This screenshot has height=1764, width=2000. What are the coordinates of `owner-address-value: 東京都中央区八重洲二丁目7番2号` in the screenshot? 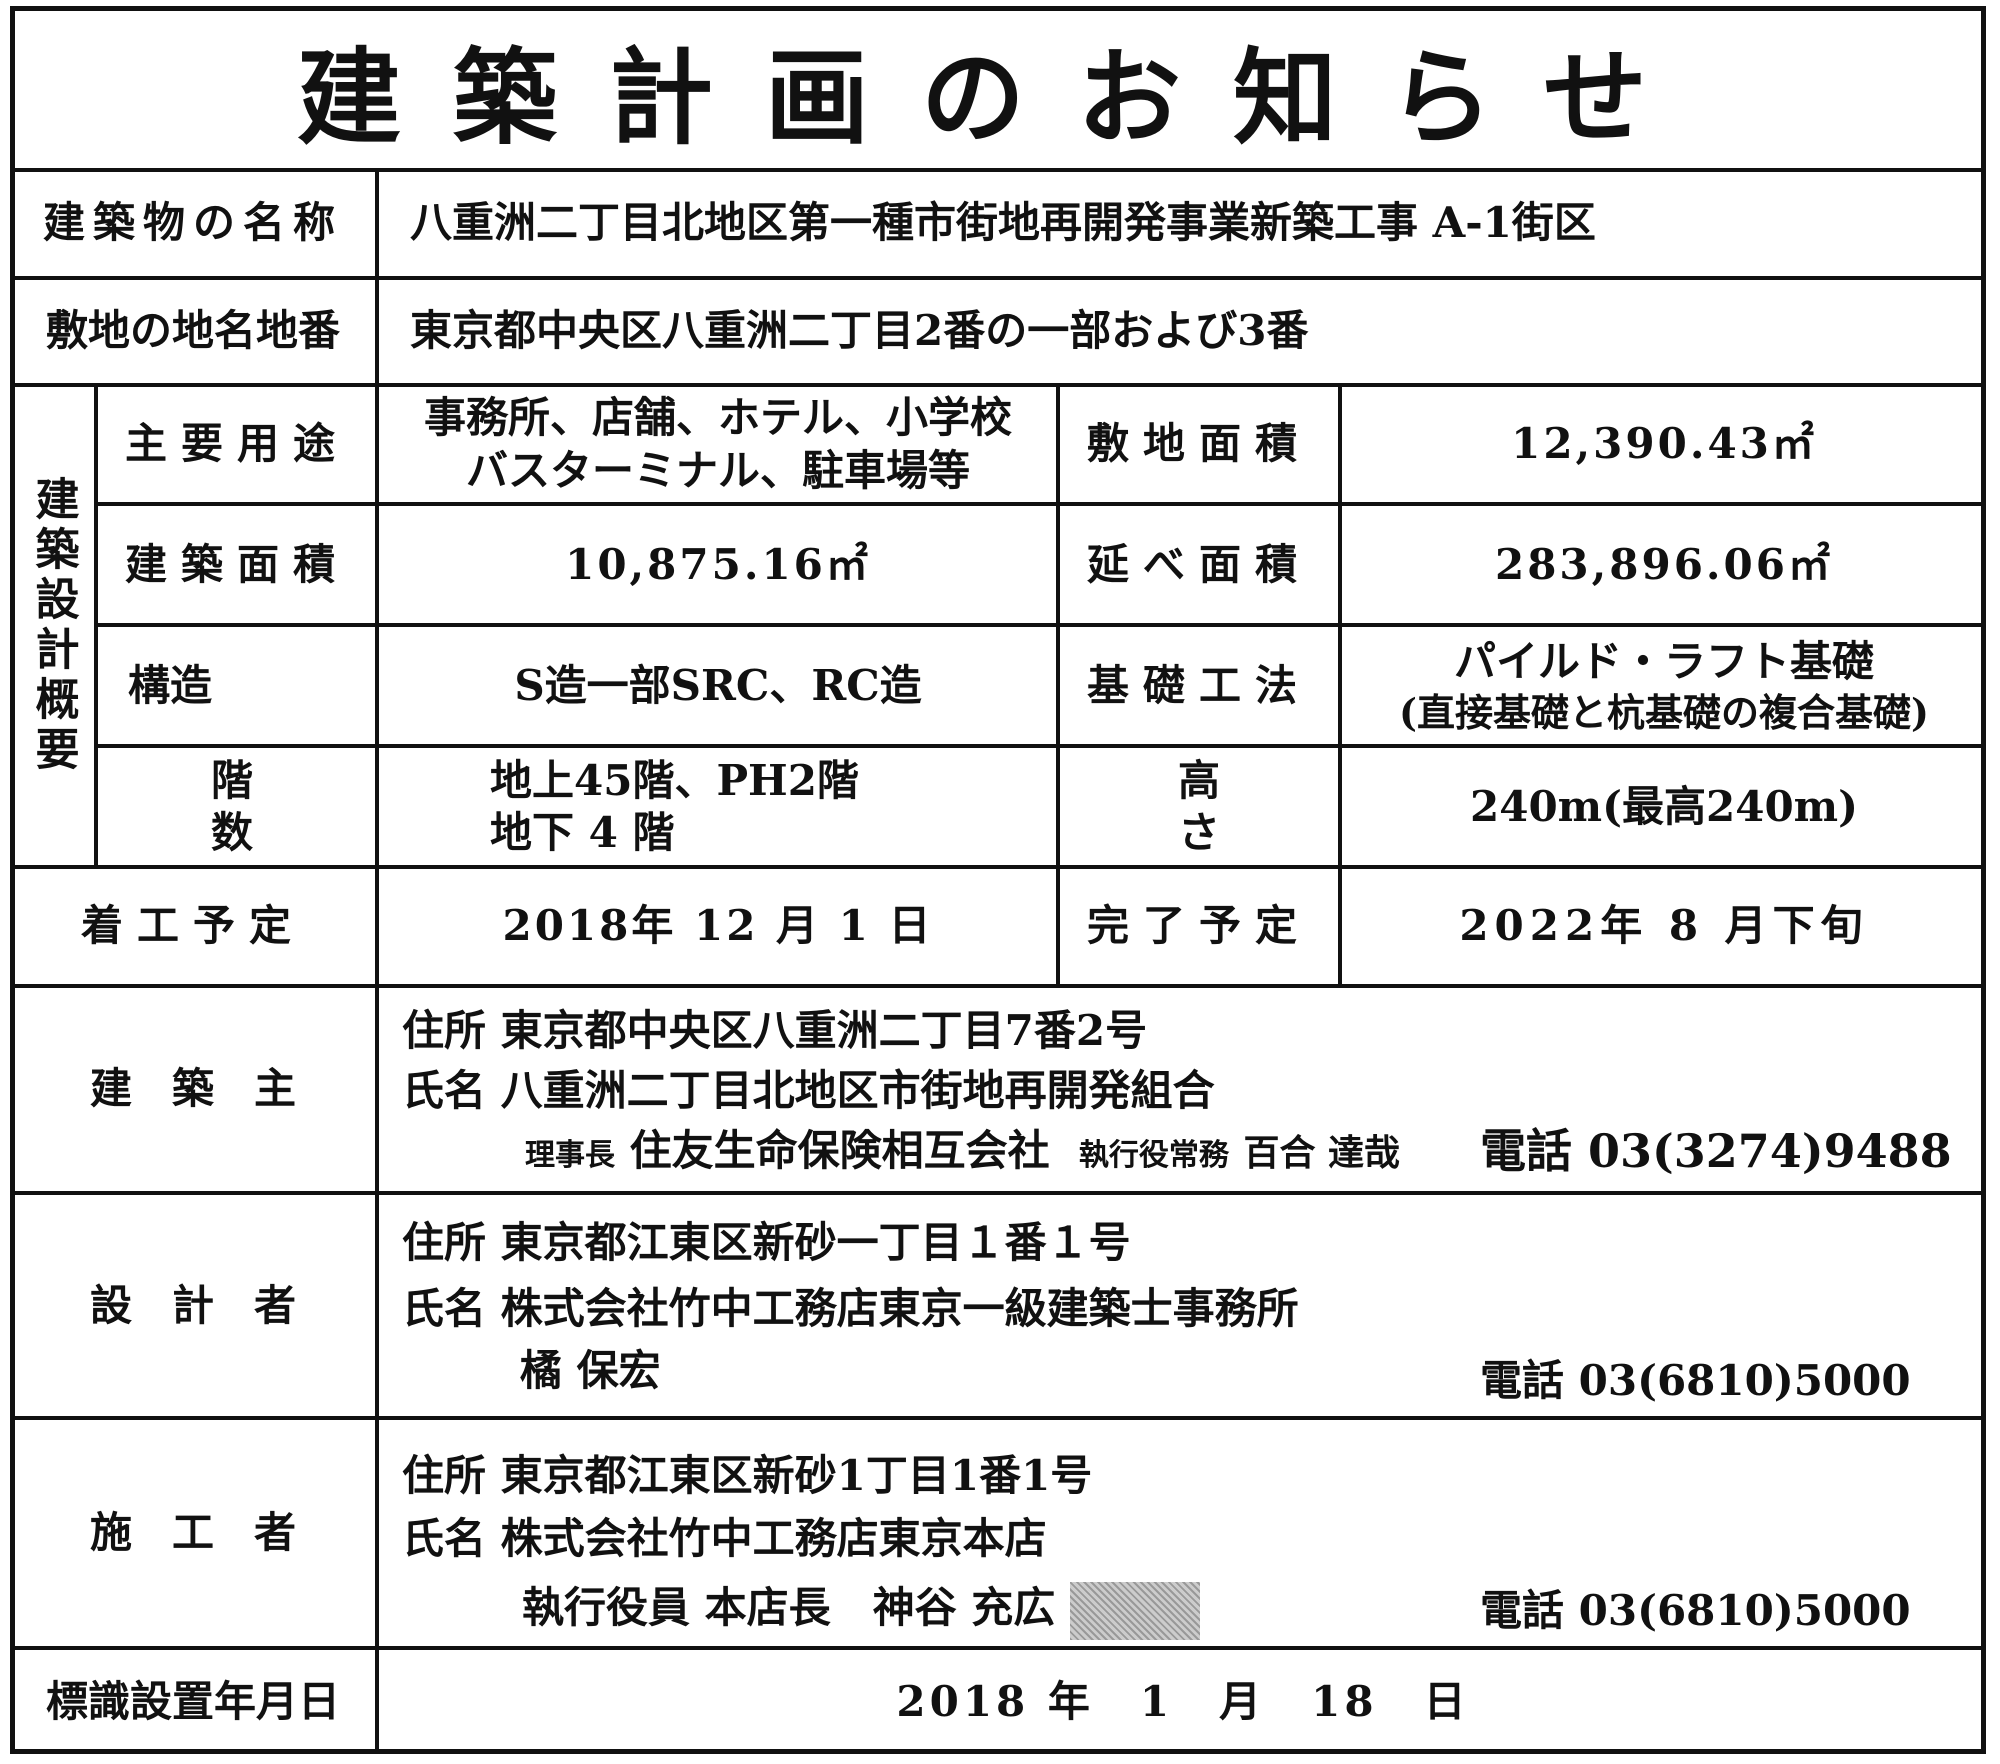 It's located at (824, 1030).